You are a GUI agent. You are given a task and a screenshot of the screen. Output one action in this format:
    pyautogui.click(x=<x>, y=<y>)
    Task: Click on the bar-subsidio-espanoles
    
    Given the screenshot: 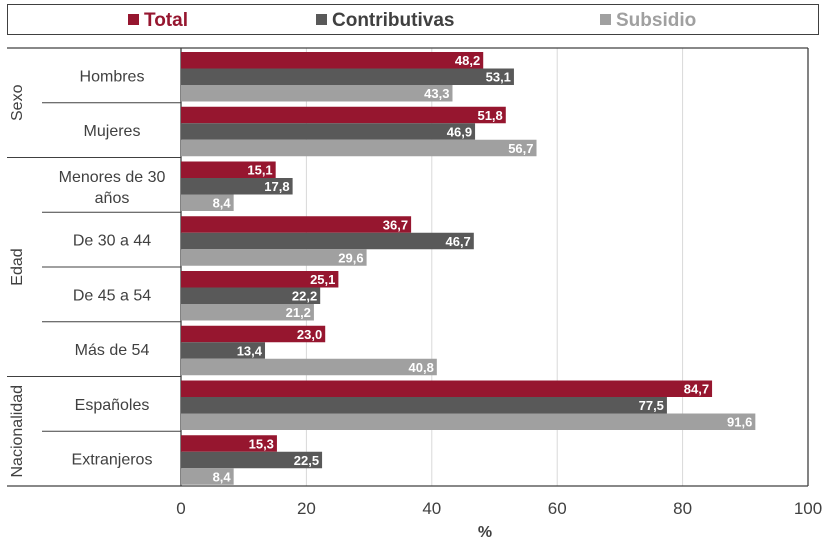 What is the action you would take?
    pyautogui.click(x=468, y=421)
    